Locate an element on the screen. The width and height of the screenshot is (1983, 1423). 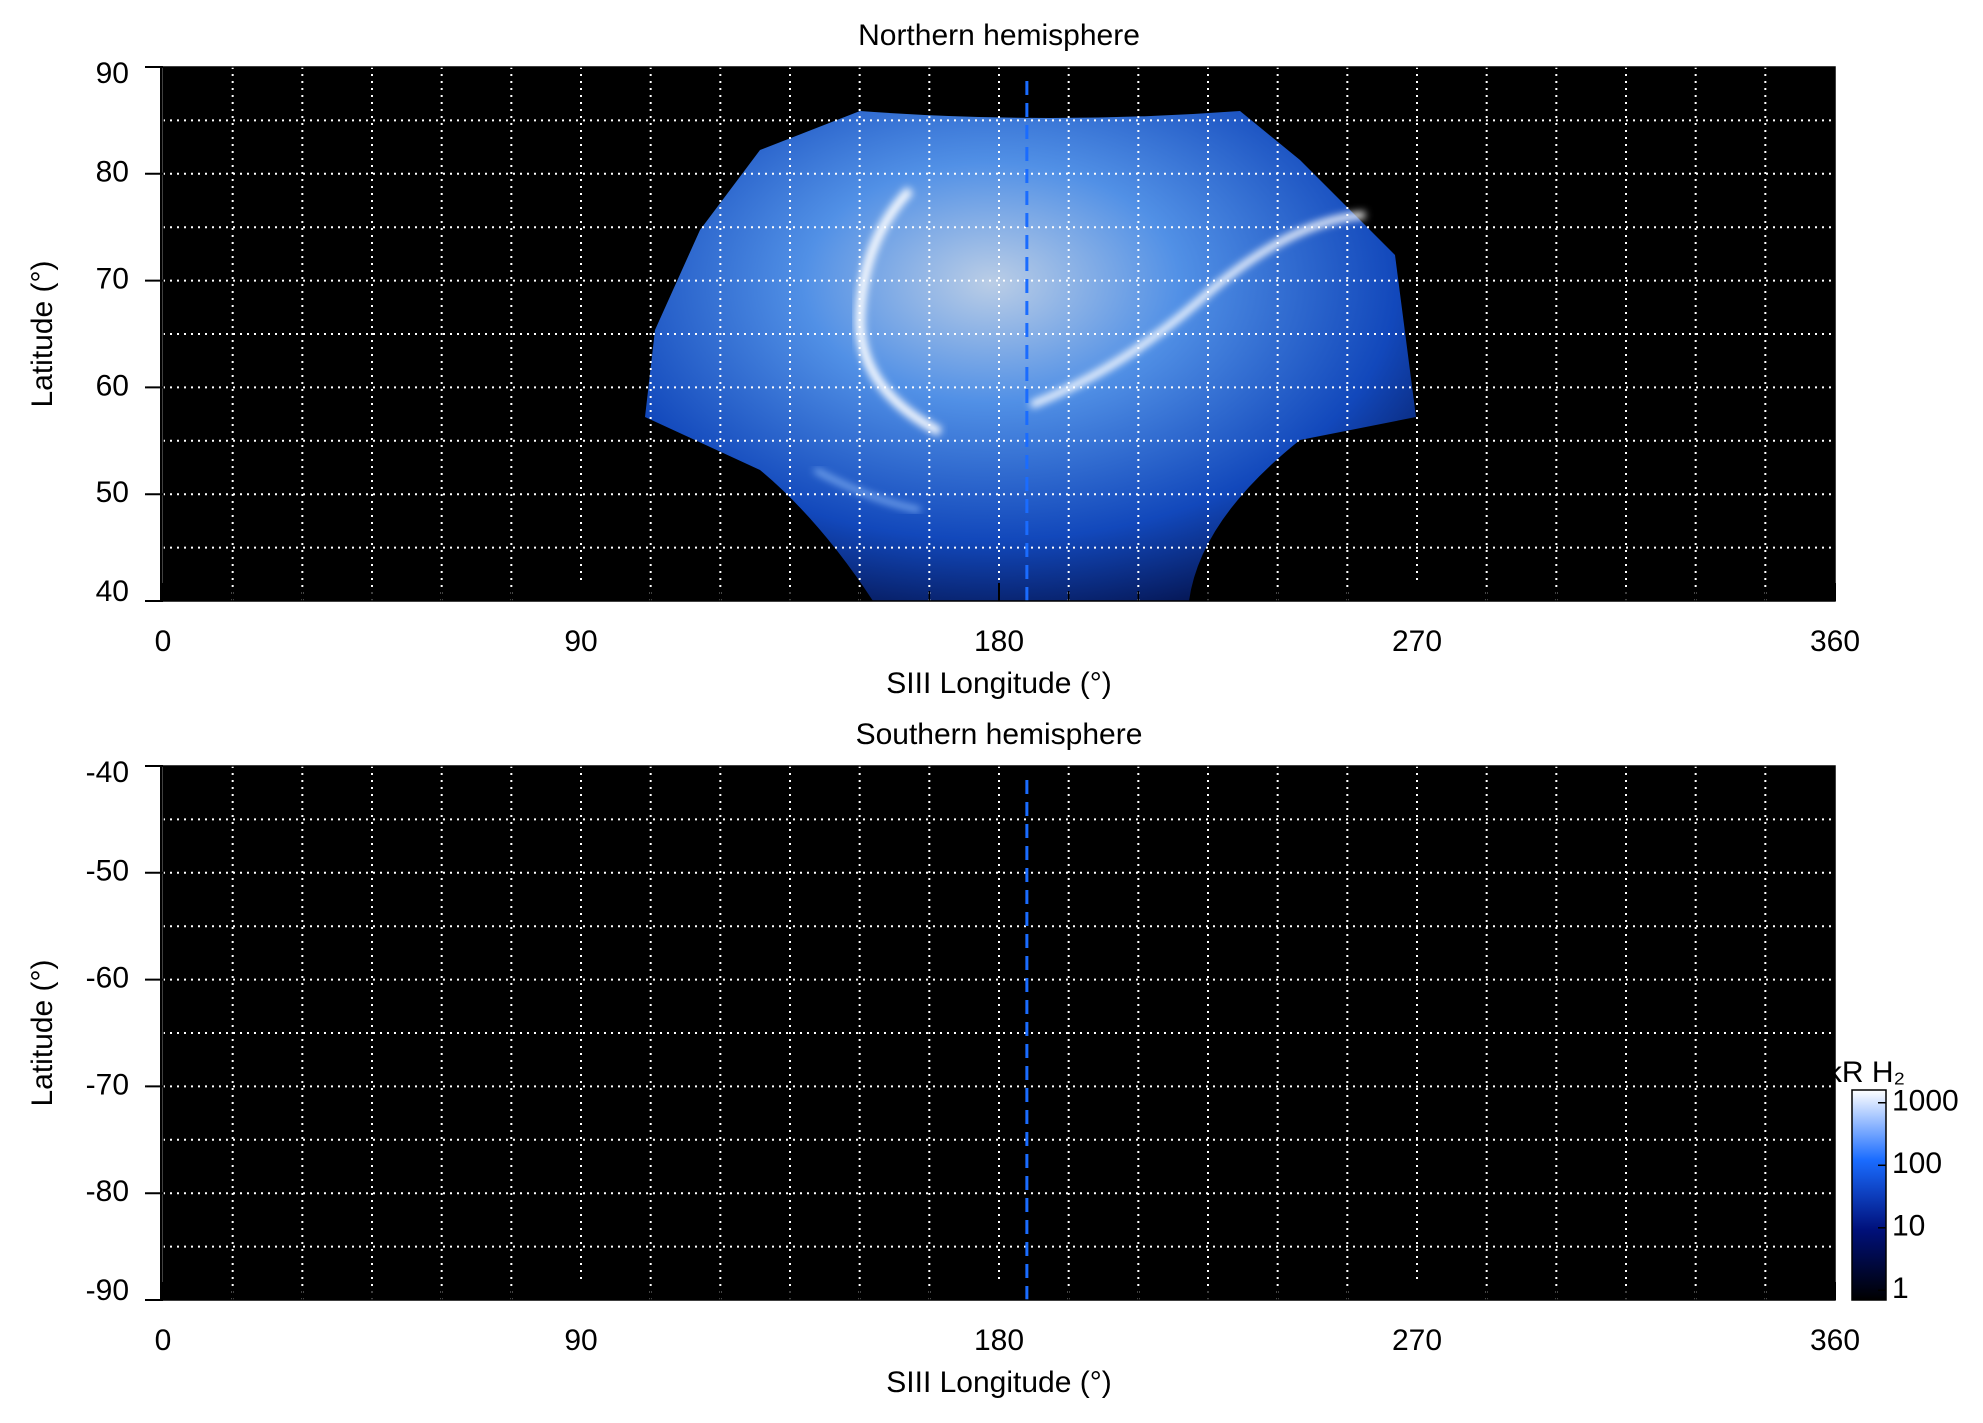
y-tick-label: 40 is located at coordinates (112, 591).